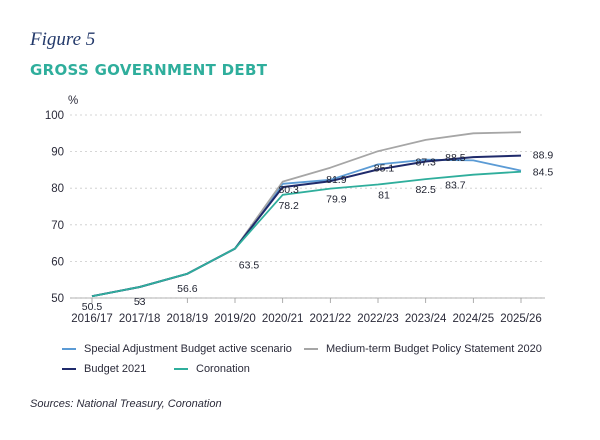  I want to click on data-label: 56.6, so click(187, 289).